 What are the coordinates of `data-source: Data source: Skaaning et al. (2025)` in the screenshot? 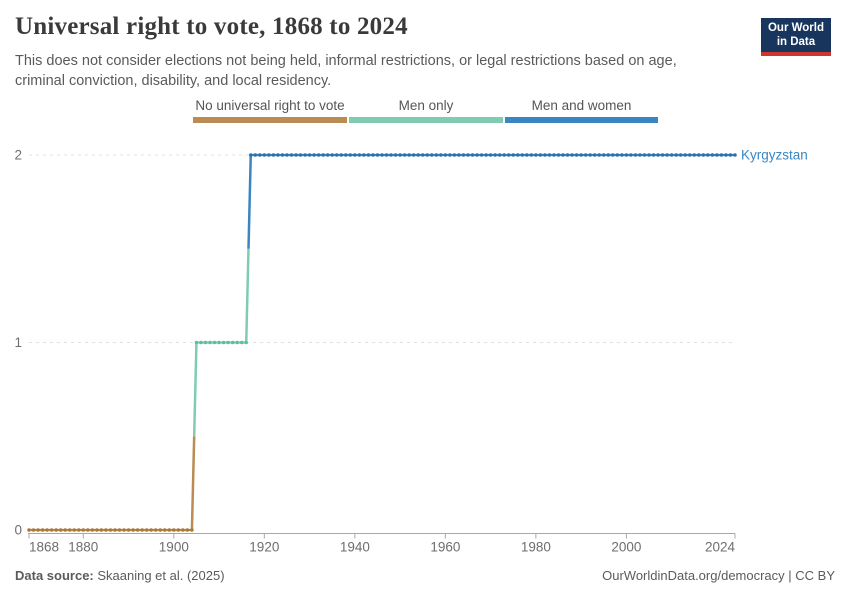 It's located at (120, 575).